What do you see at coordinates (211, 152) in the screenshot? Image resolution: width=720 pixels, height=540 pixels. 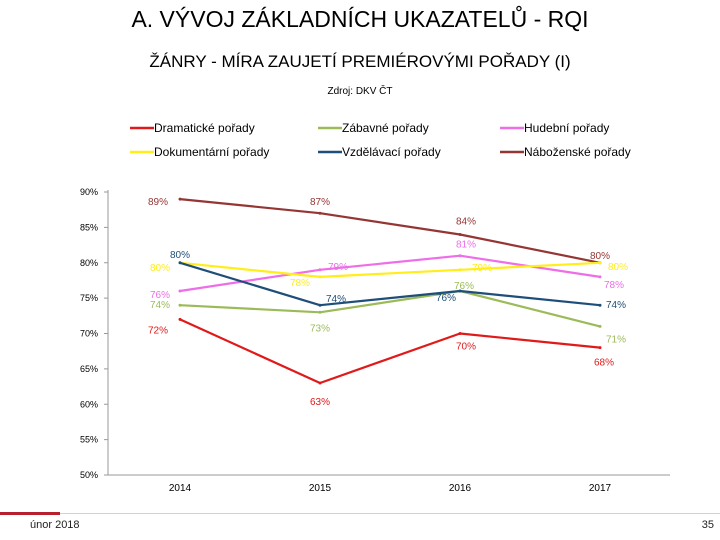 I see `legend-label: Dokumentární pořady` at bounding box center [211, 152].